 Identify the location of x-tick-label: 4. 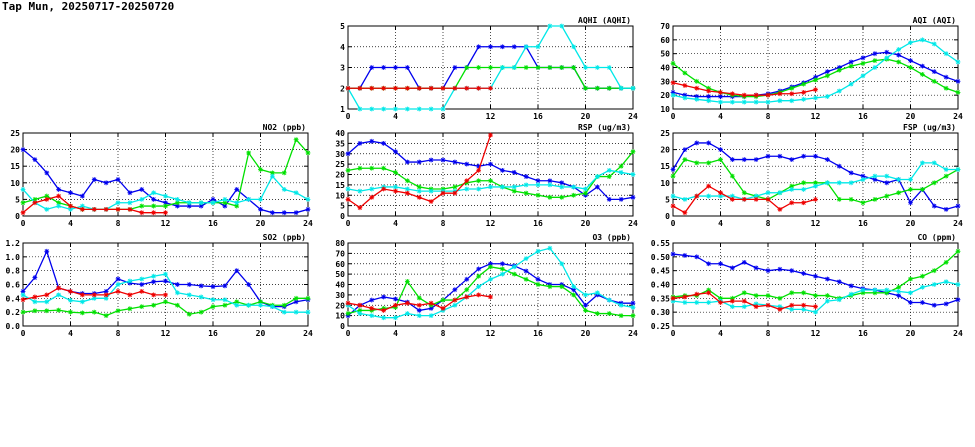
(395, 333).